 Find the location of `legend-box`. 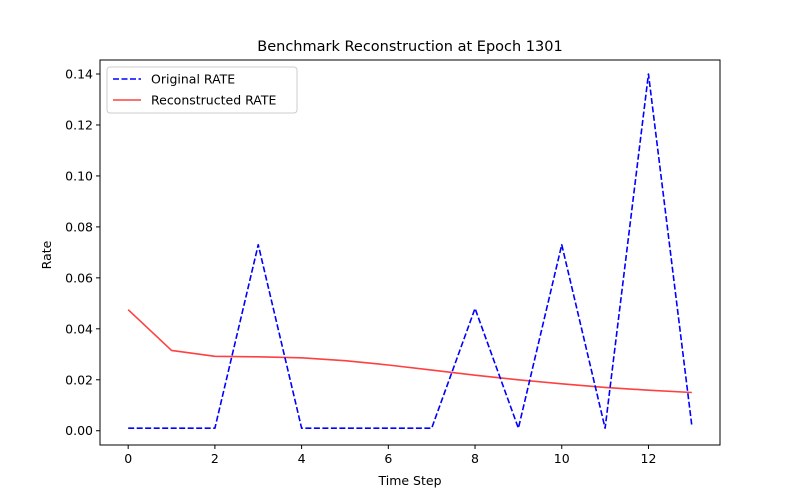

legend-box is located at coordinates (202, 90).